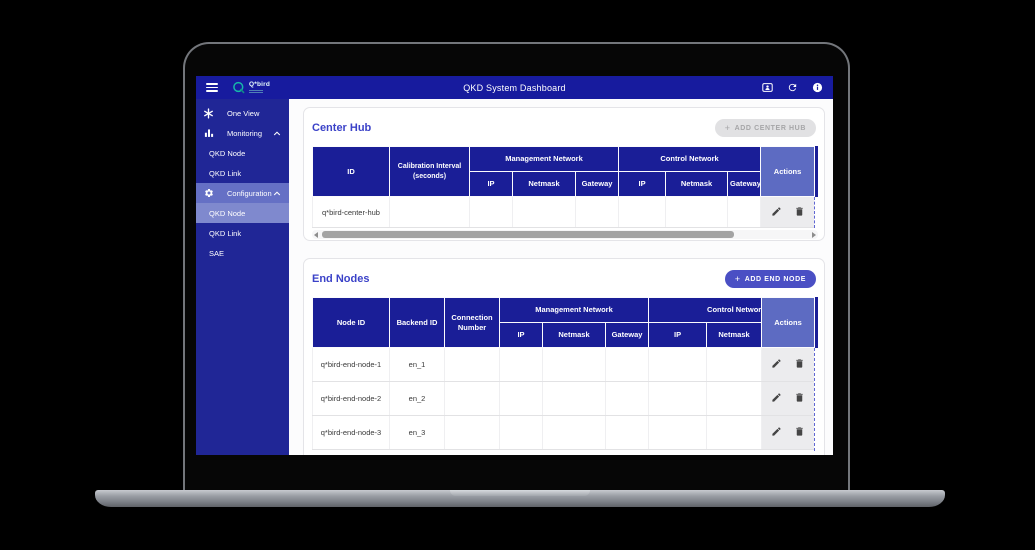 This screenshot has width=1035, height=550. Describe the element at coordinates (351, 432) in the screenshot. I see `cell-node-id: q*bird-end-node-3` at that location.